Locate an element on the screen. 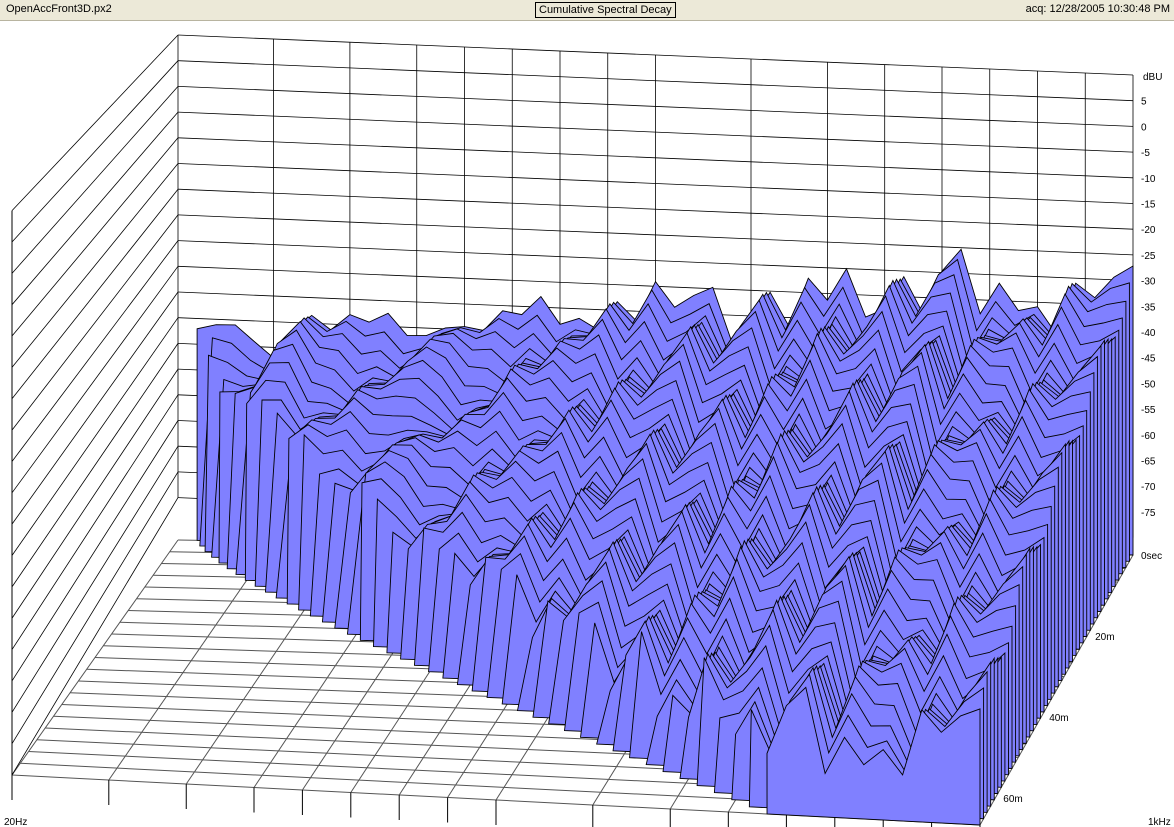 This screenshot has height=827, width=1174. y-tick-label: -45 is located at coordinates (1148, 359).